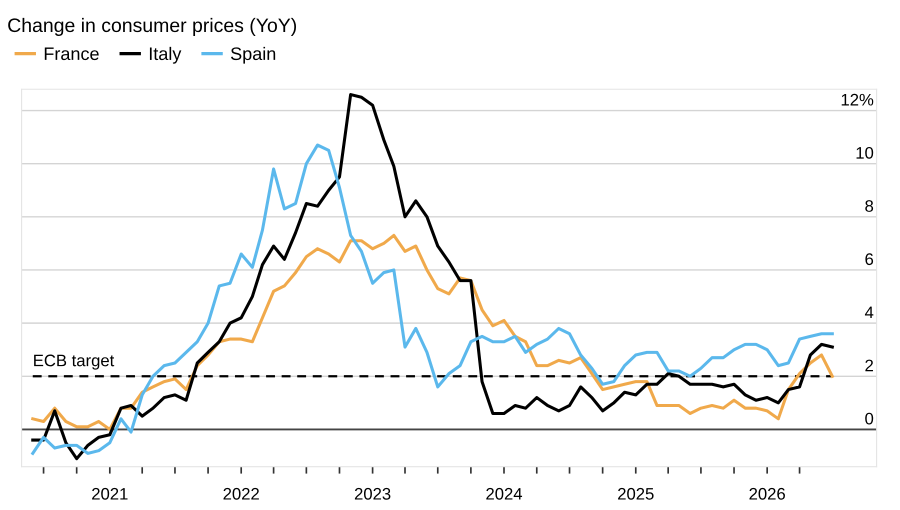 The height and width of the screenshot is (510, 900). What do you see at coordinates (869, 312) in the screenshot?
I see `y-tick-label: 4` at bounding box center [869, 312].